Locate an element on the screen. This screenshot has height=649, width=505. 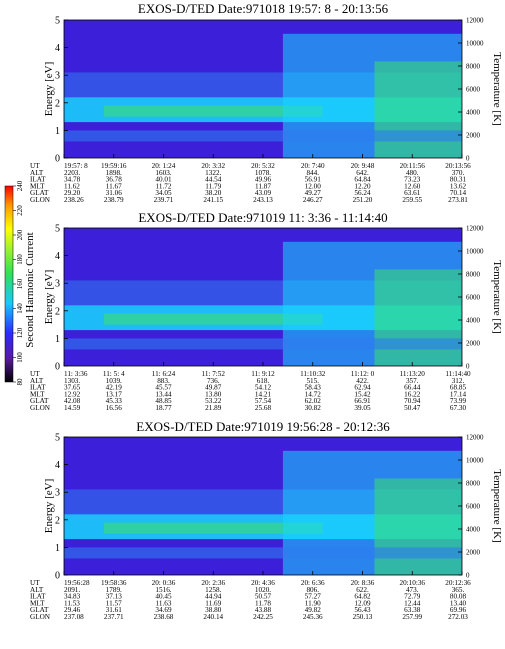
orbit-value-glat: 56.24 is located at coordinates (362, 193).